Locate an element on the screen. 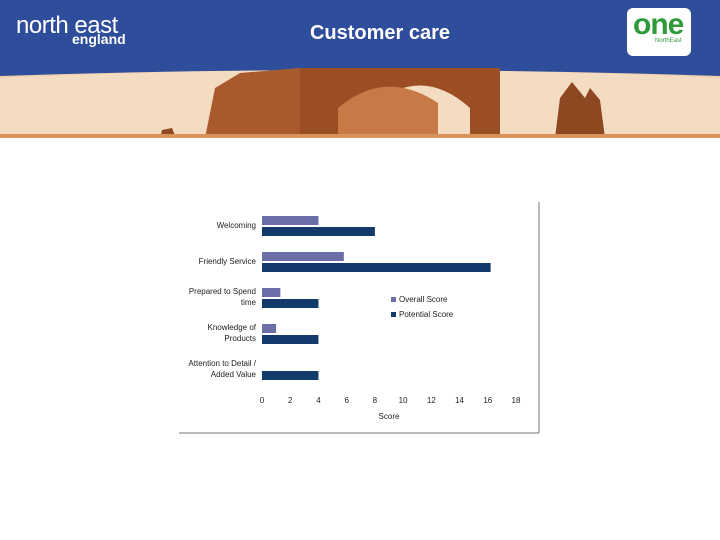 The height and width of the screenshot is (540, 720). category-label: Attention to Detail / Added Value is located at coordinates (222, 369).